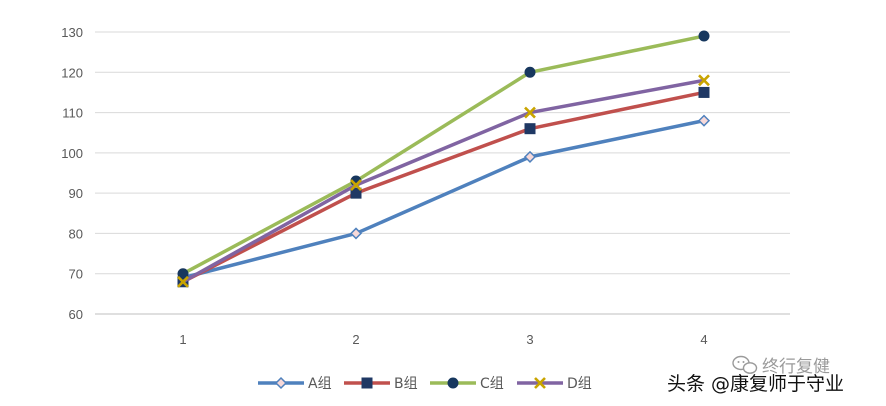 This screenshot has width=886, height=406. What do you see at coordinates (76, 193) in the screenshot?
I see `y-tick-label: 90` at bounding box center [76, 193].